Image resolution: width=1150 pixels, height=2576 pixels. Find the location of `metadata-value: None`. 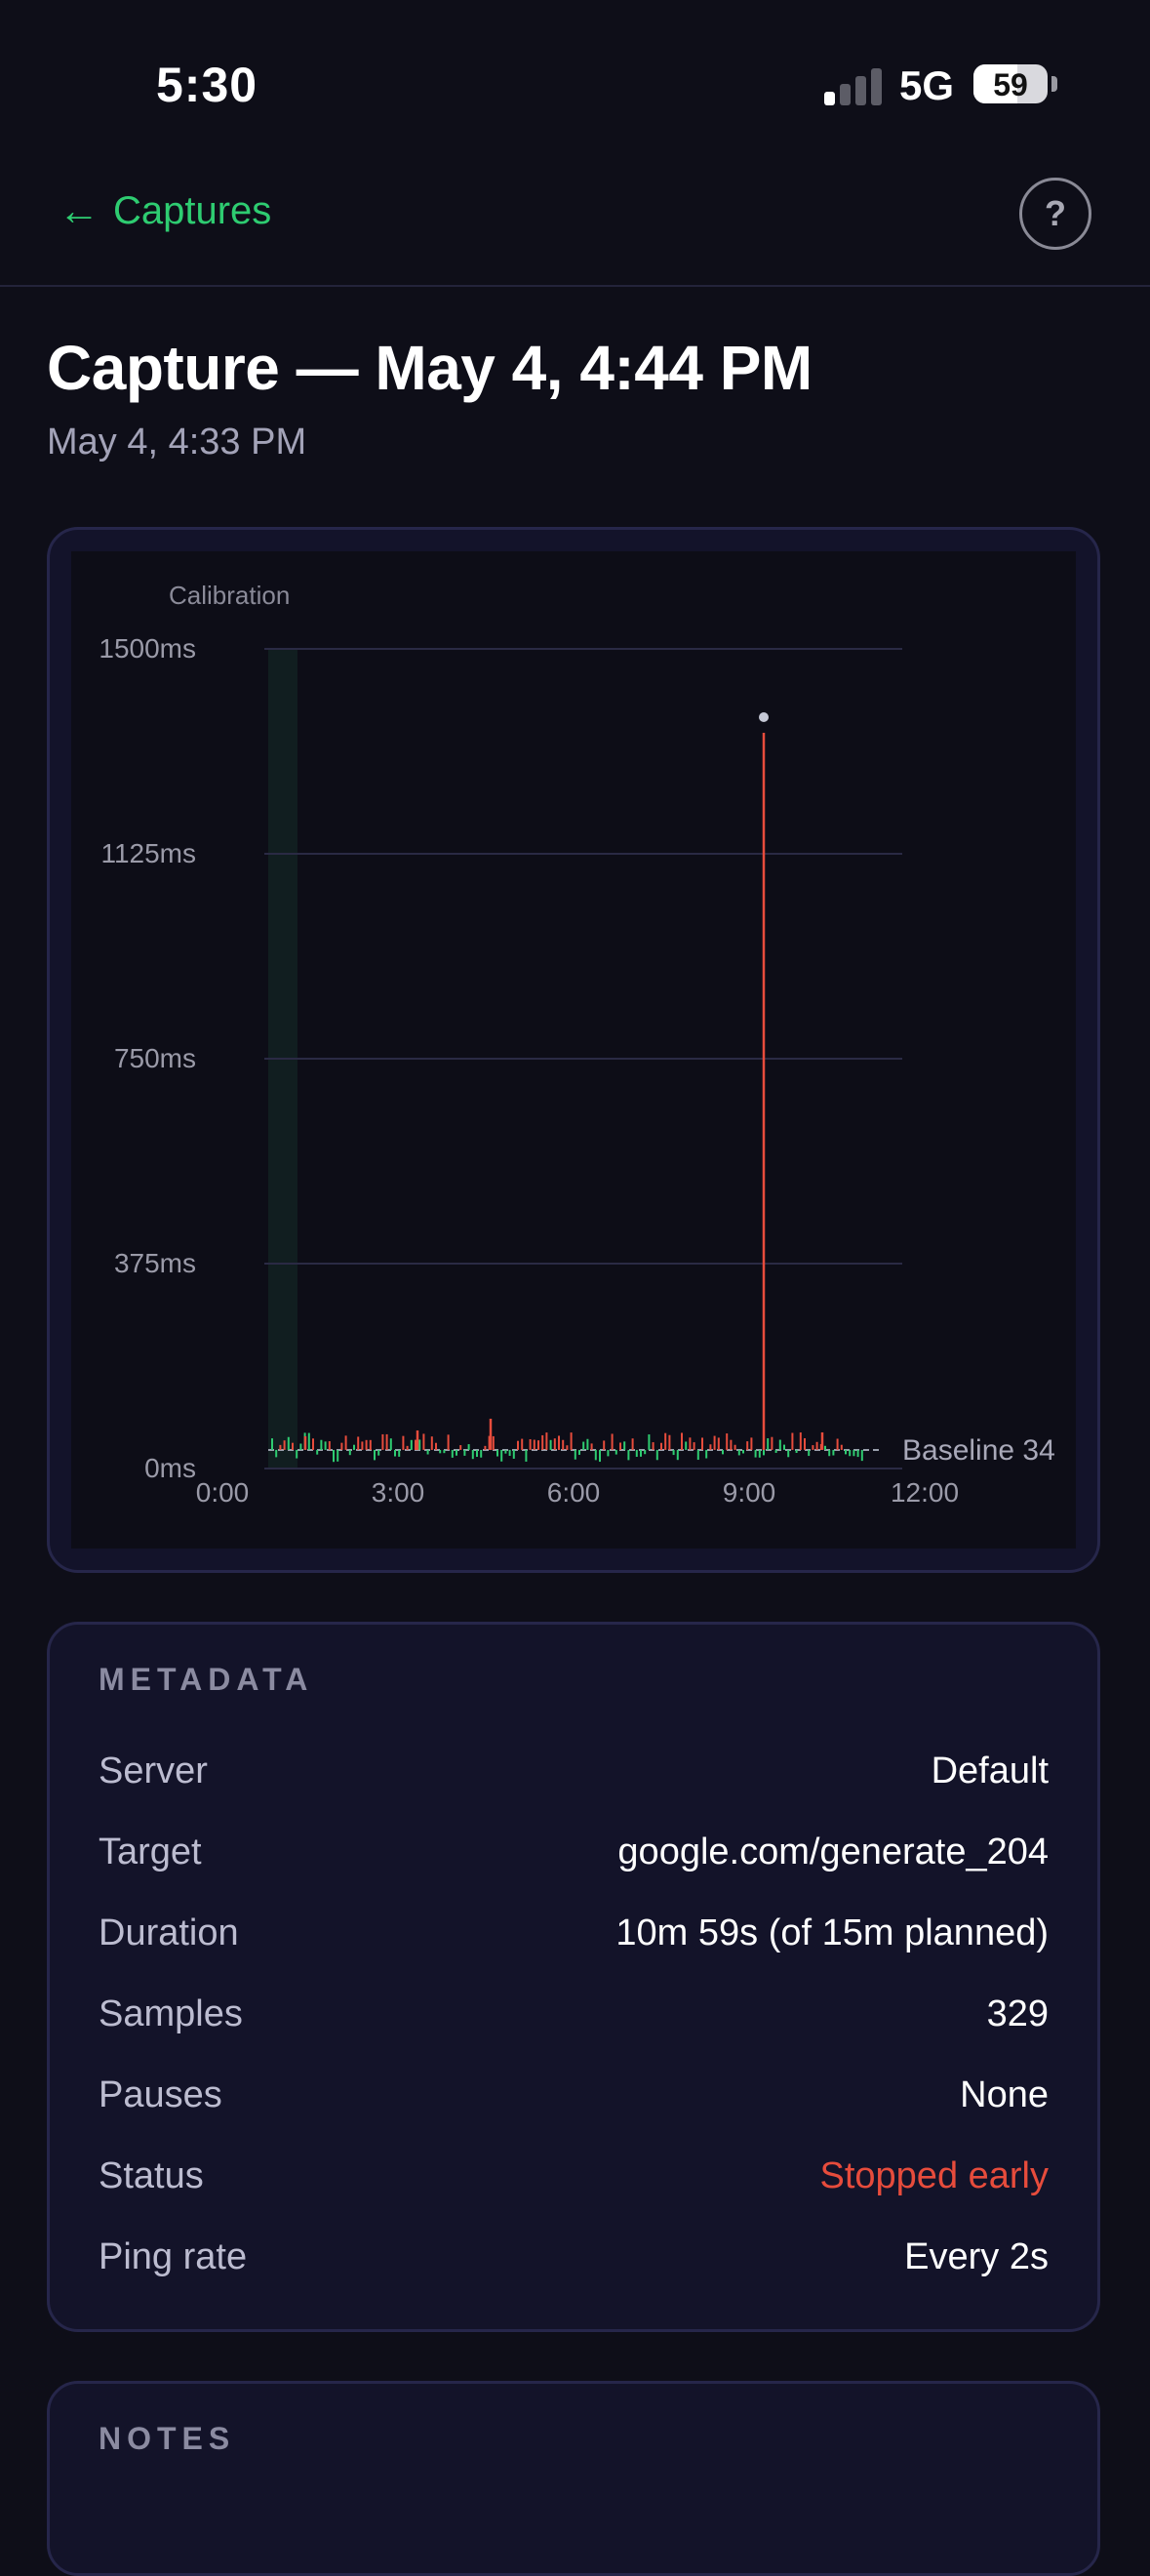

metadata-value: None is located at coordinates (1004, 2094).